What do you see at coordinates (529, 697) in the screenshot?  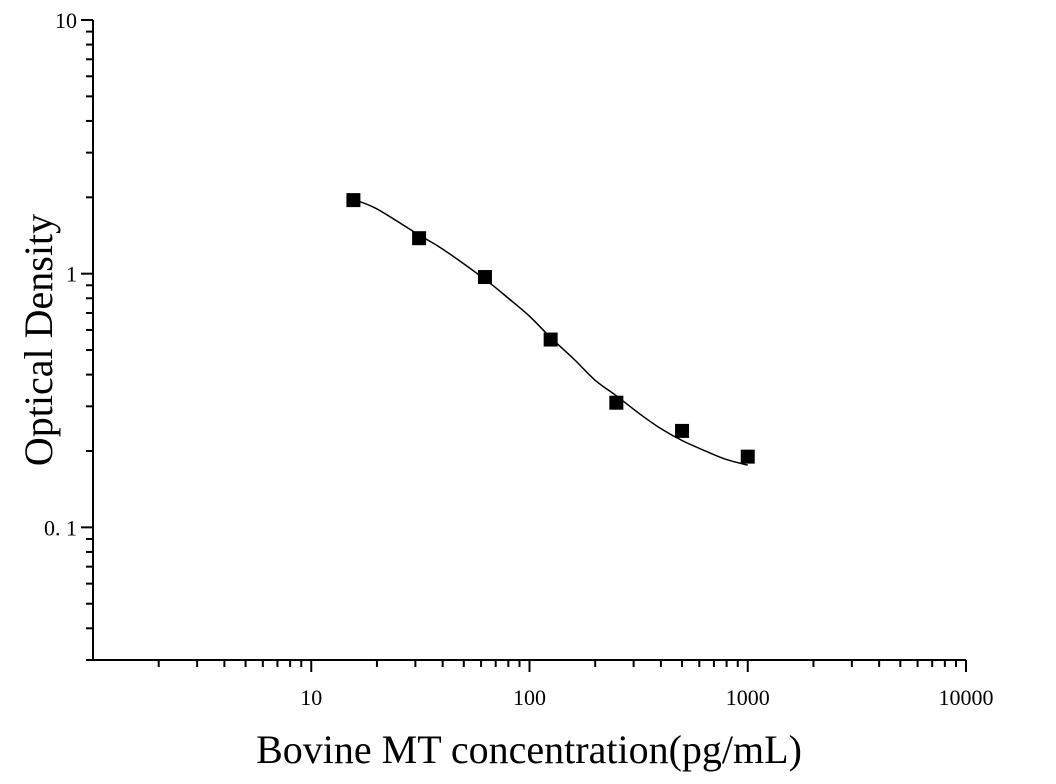 I see `x-tick-label: 100` at bounding box center [529, 697].